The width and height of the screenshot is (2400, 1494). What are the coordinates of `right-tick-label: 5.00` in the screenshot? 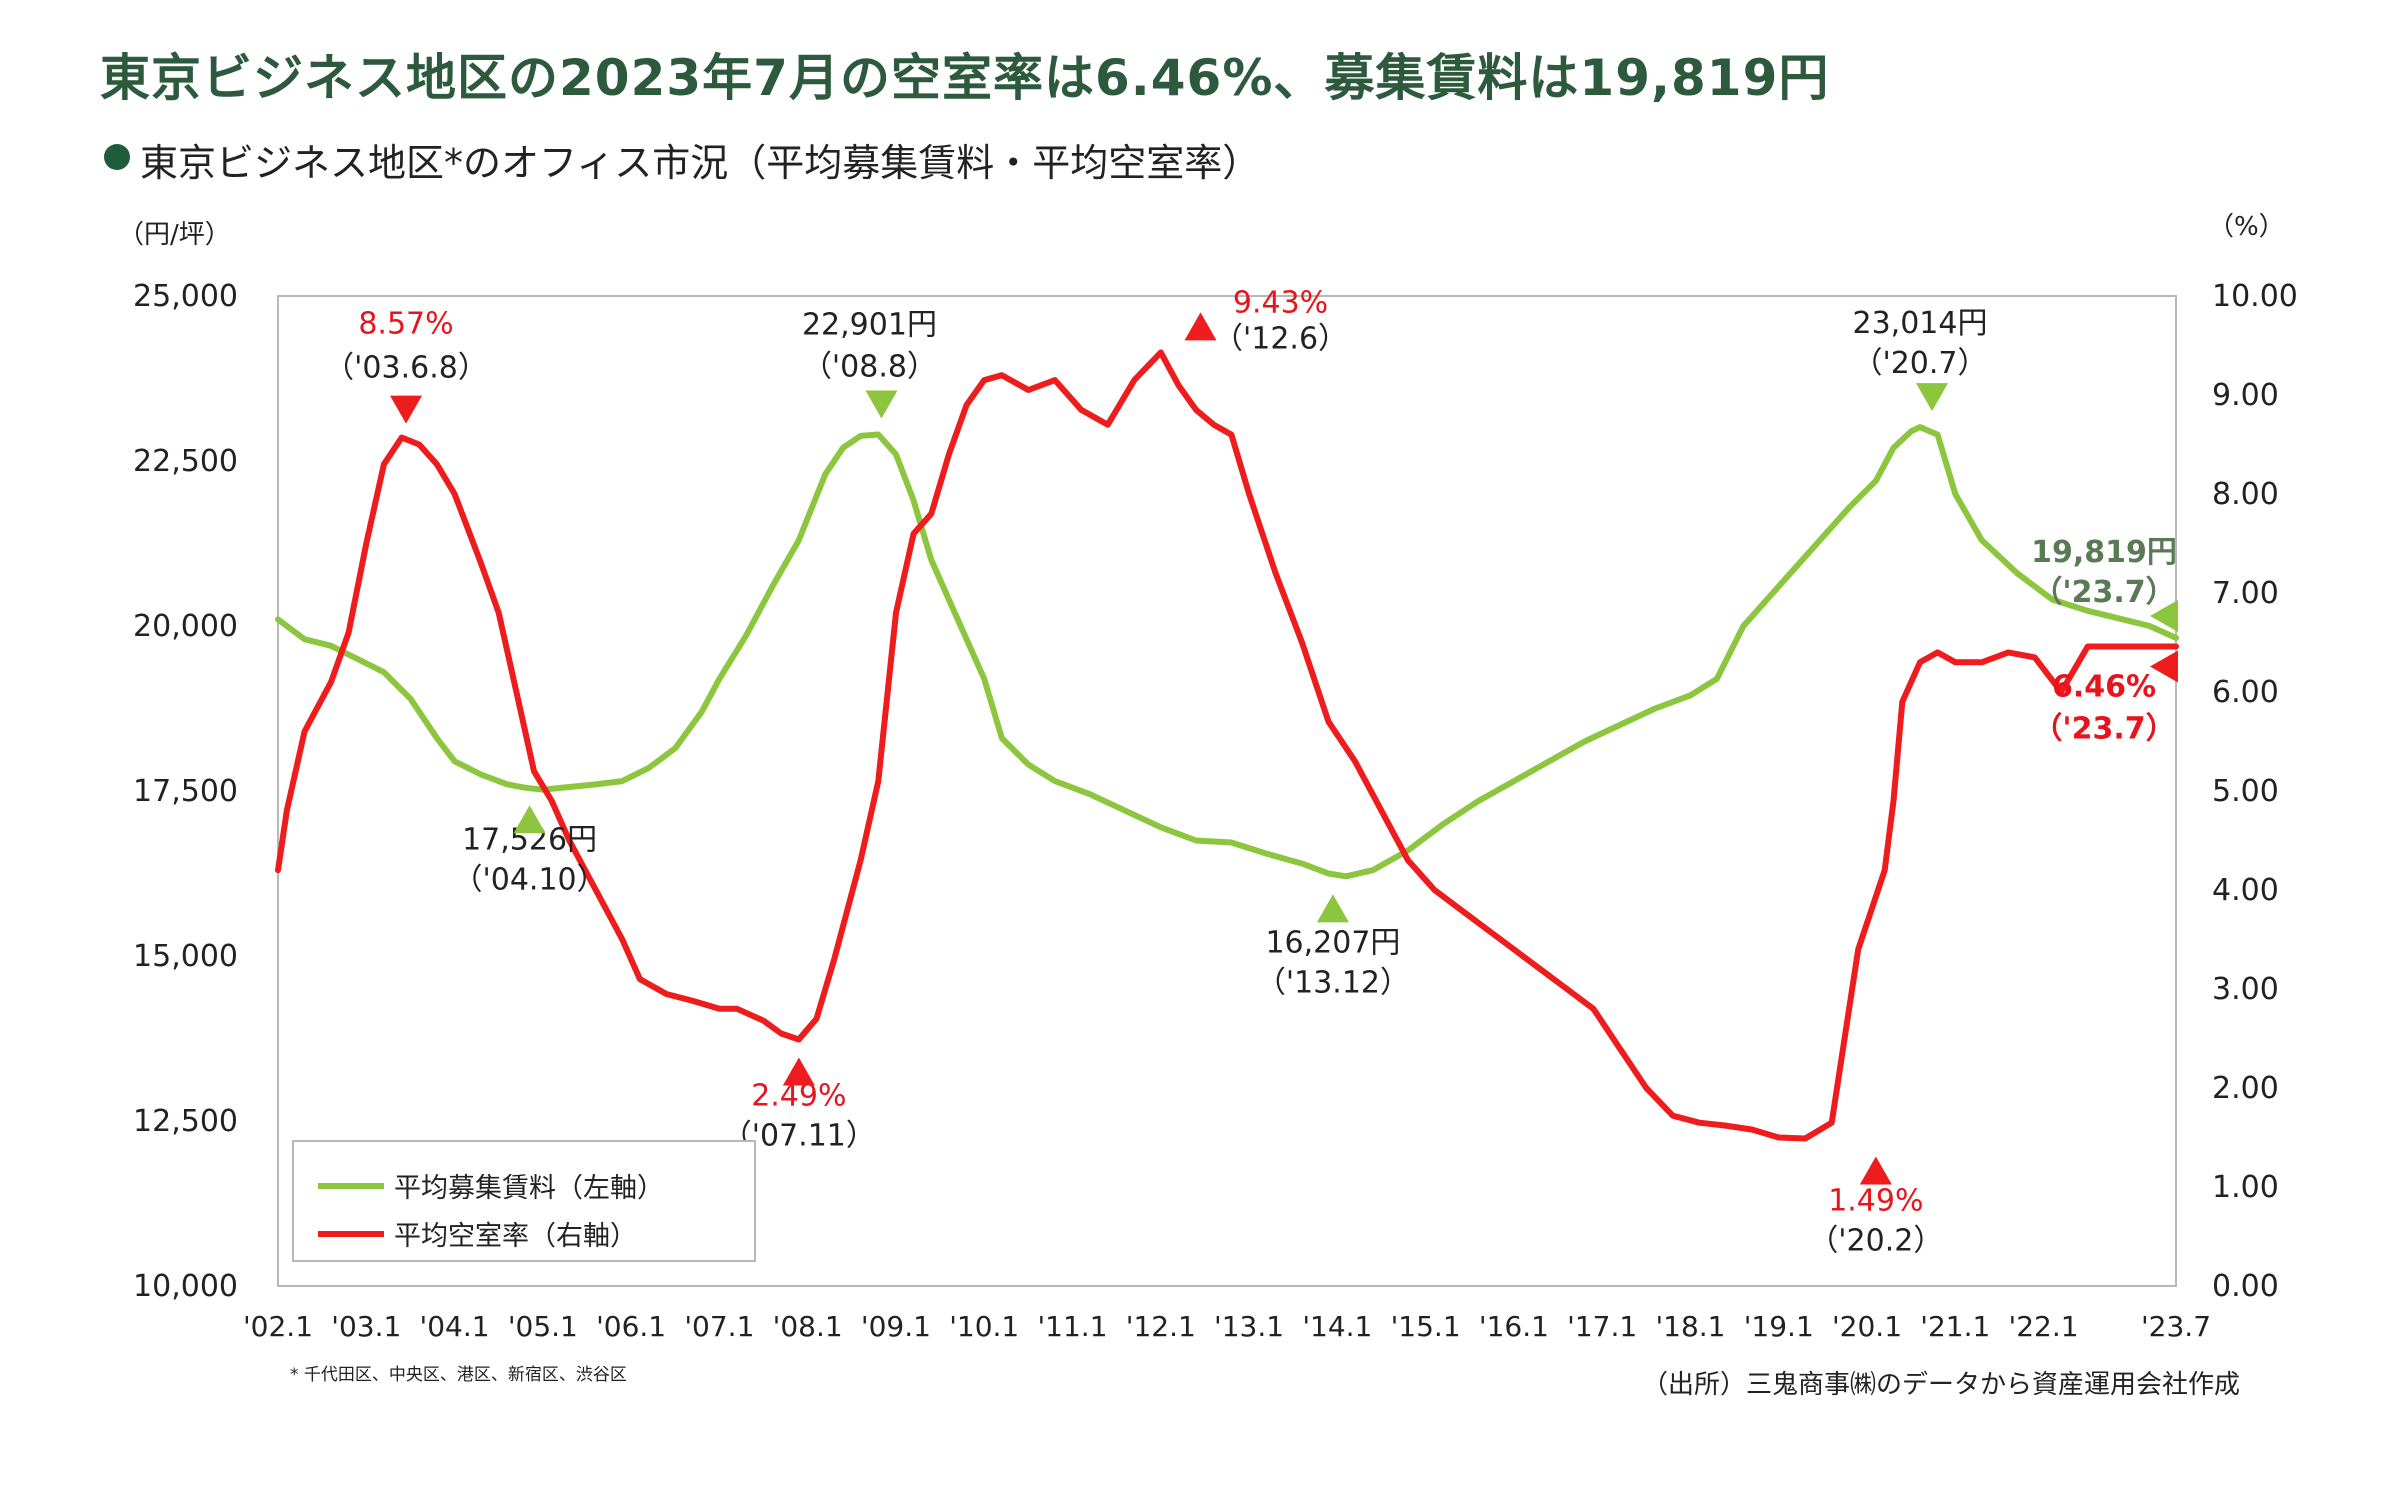 It's located at (2245, 791).